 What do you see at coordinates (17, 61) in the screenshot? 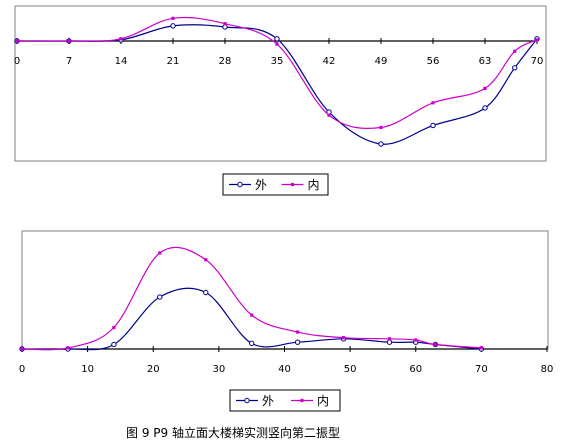
I see `top-tick-label: 0` at bounding box center [17, 61].